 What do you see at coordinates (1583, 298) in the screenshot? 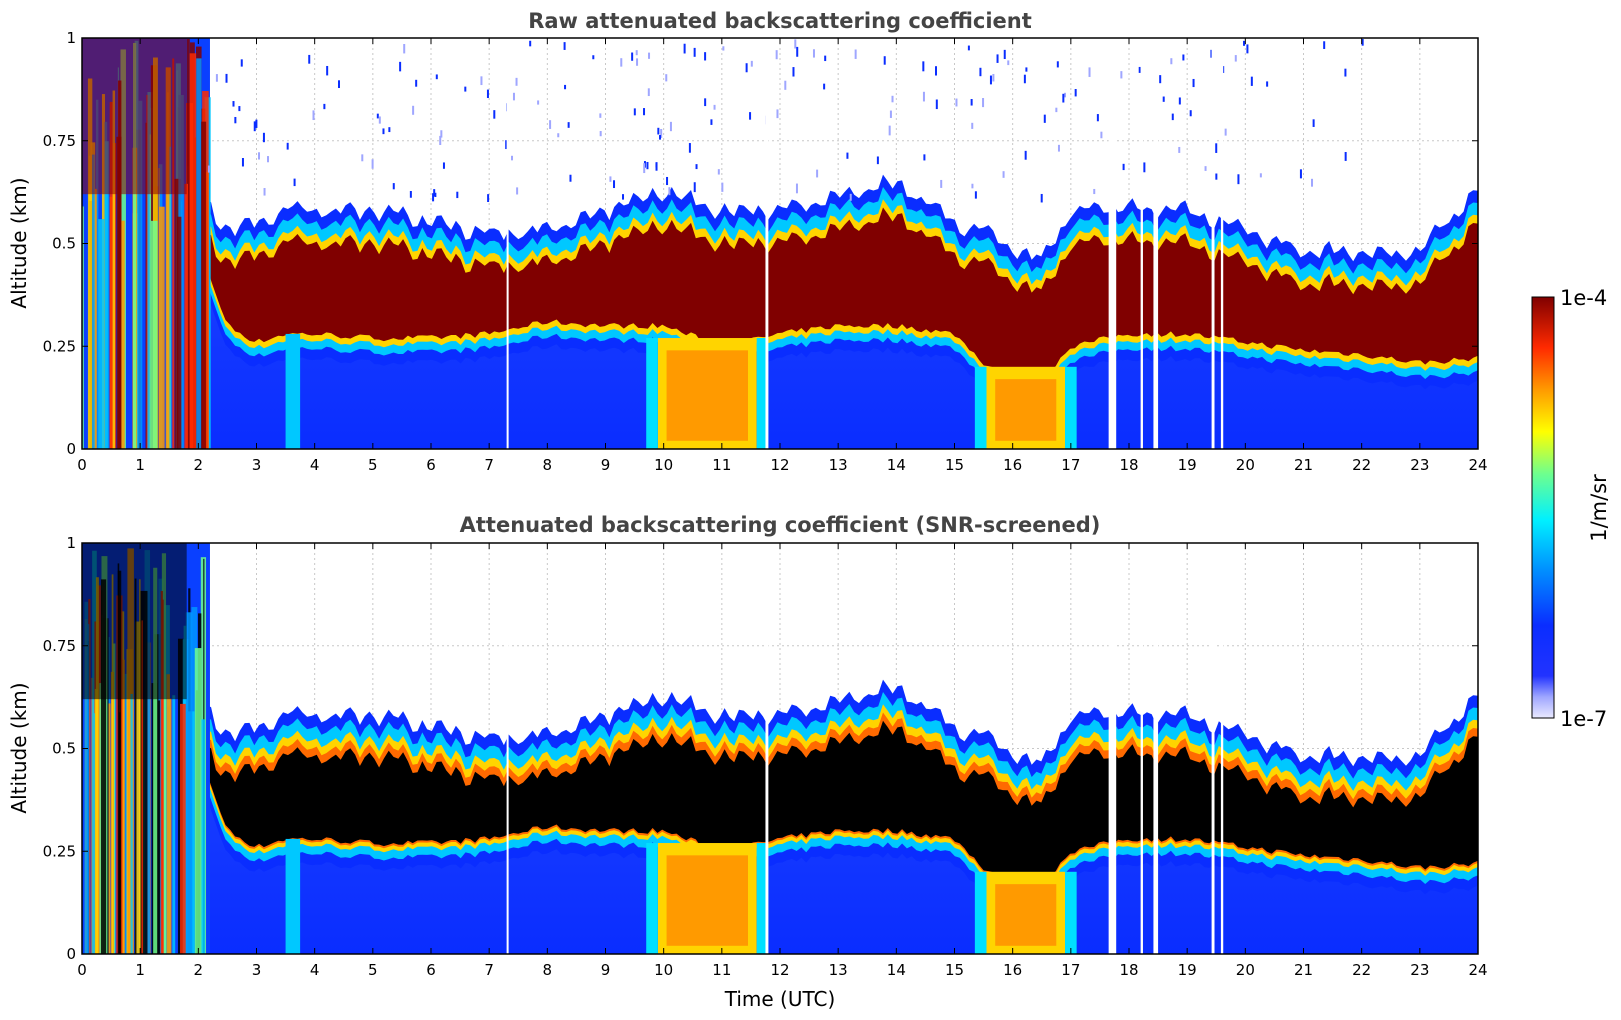
I see `colorbar-max-label: 1e-4` at bounding box center [1583, 298].